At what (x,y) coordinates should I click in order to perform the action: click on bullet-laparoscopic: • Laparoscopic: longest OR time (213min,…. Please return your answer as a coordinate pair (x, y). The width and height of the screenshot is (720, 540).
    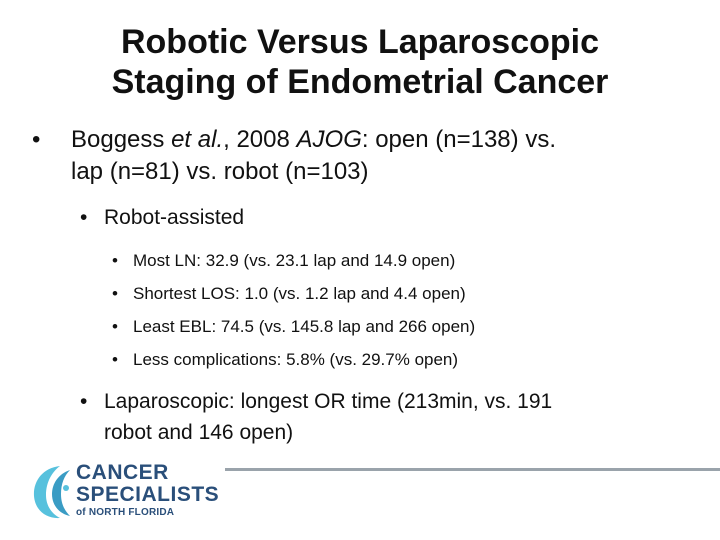
    Looking at the image, I should click on (380, 417).